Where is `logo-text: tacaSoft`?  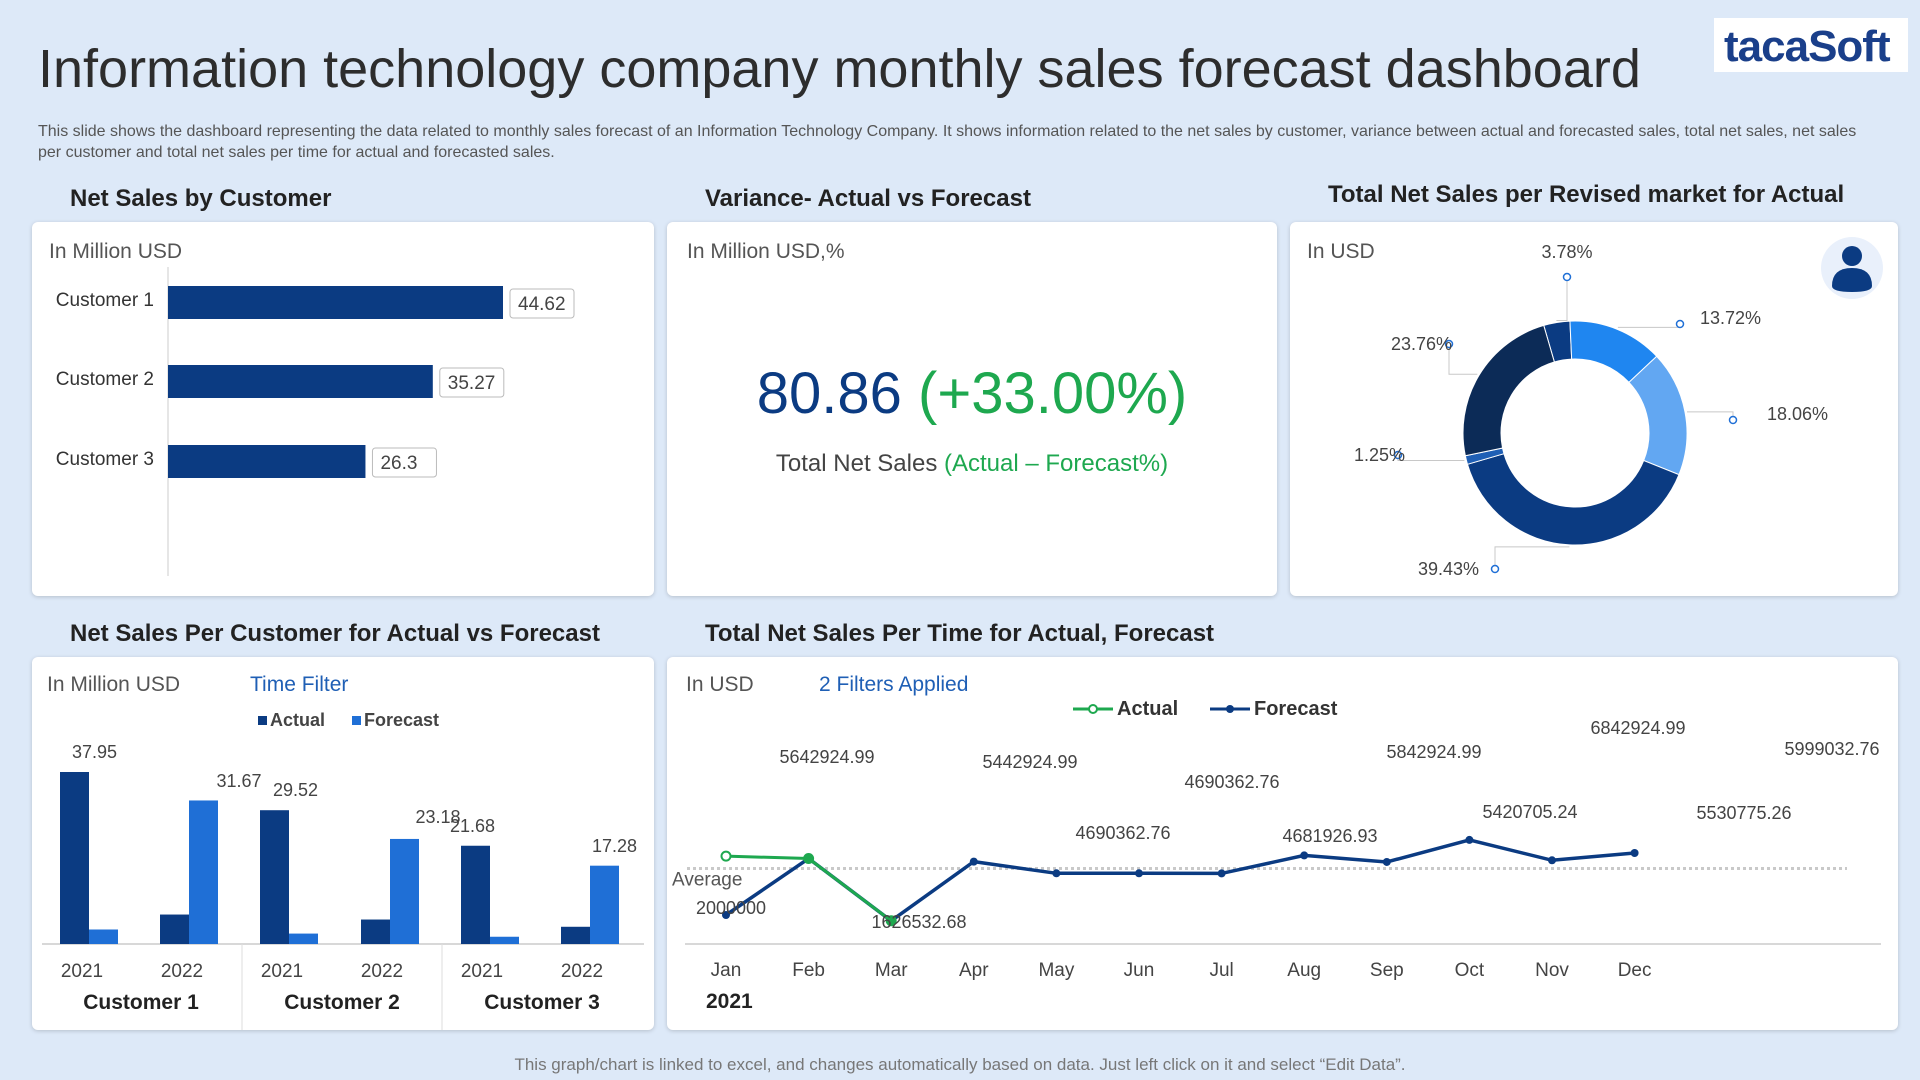 logo-text: tacaSoft is located at coordinates (1807, 46).